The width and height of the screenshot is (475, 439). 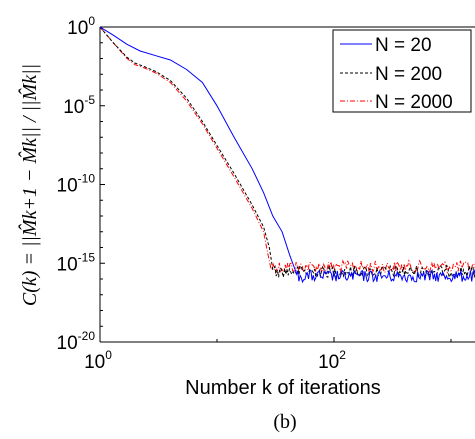 I want to click on figure-caption: (b), so click(x=284, y=422).